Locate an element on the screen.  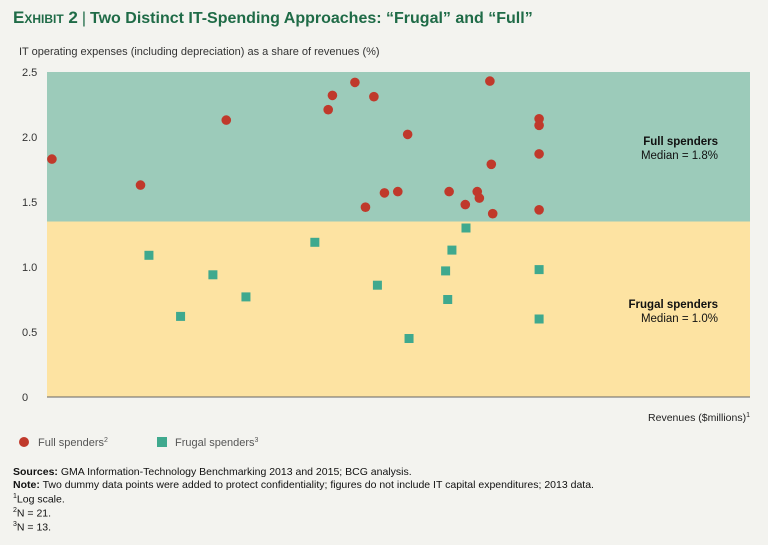
footnote-3: 3N = 13. is located at coordinates (32, 527).